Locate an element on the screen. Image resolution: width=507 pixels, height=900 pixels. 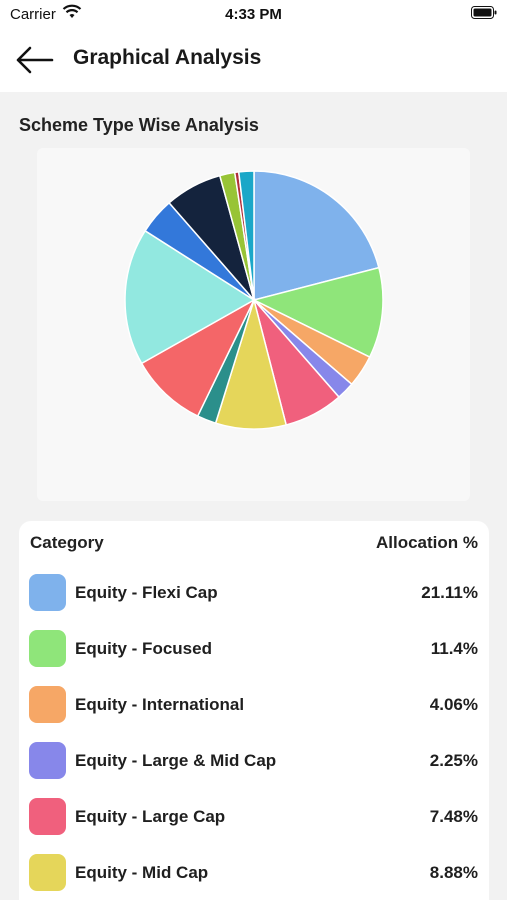
legend-label: Equity - Large & Mid Cap is located at coordinates (176, 760).